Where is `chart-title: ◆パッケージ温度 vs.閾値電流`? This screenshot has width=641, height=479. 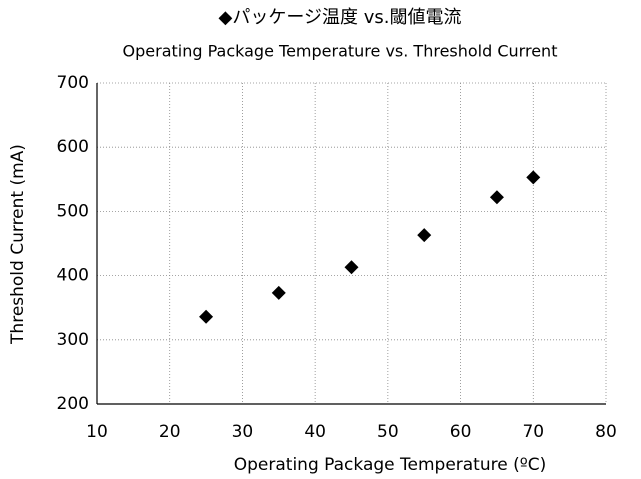
chart-title: ◆パッケージ温度 vs.閾値電流 is located at coordinates (340, 17).